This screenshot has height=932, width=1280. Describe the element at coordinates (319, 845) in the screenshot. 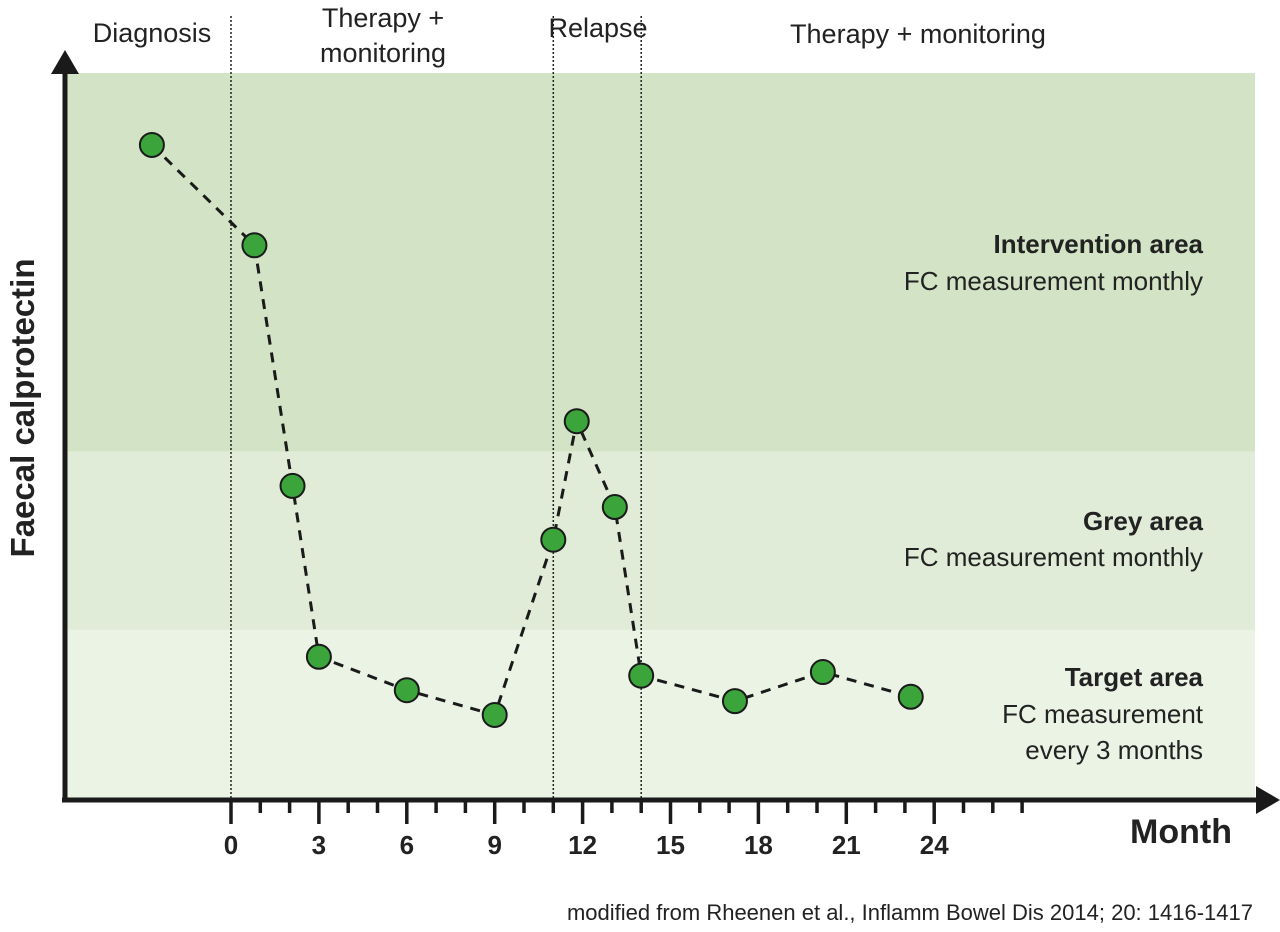

I see `x-tick-label: 3` at that location.